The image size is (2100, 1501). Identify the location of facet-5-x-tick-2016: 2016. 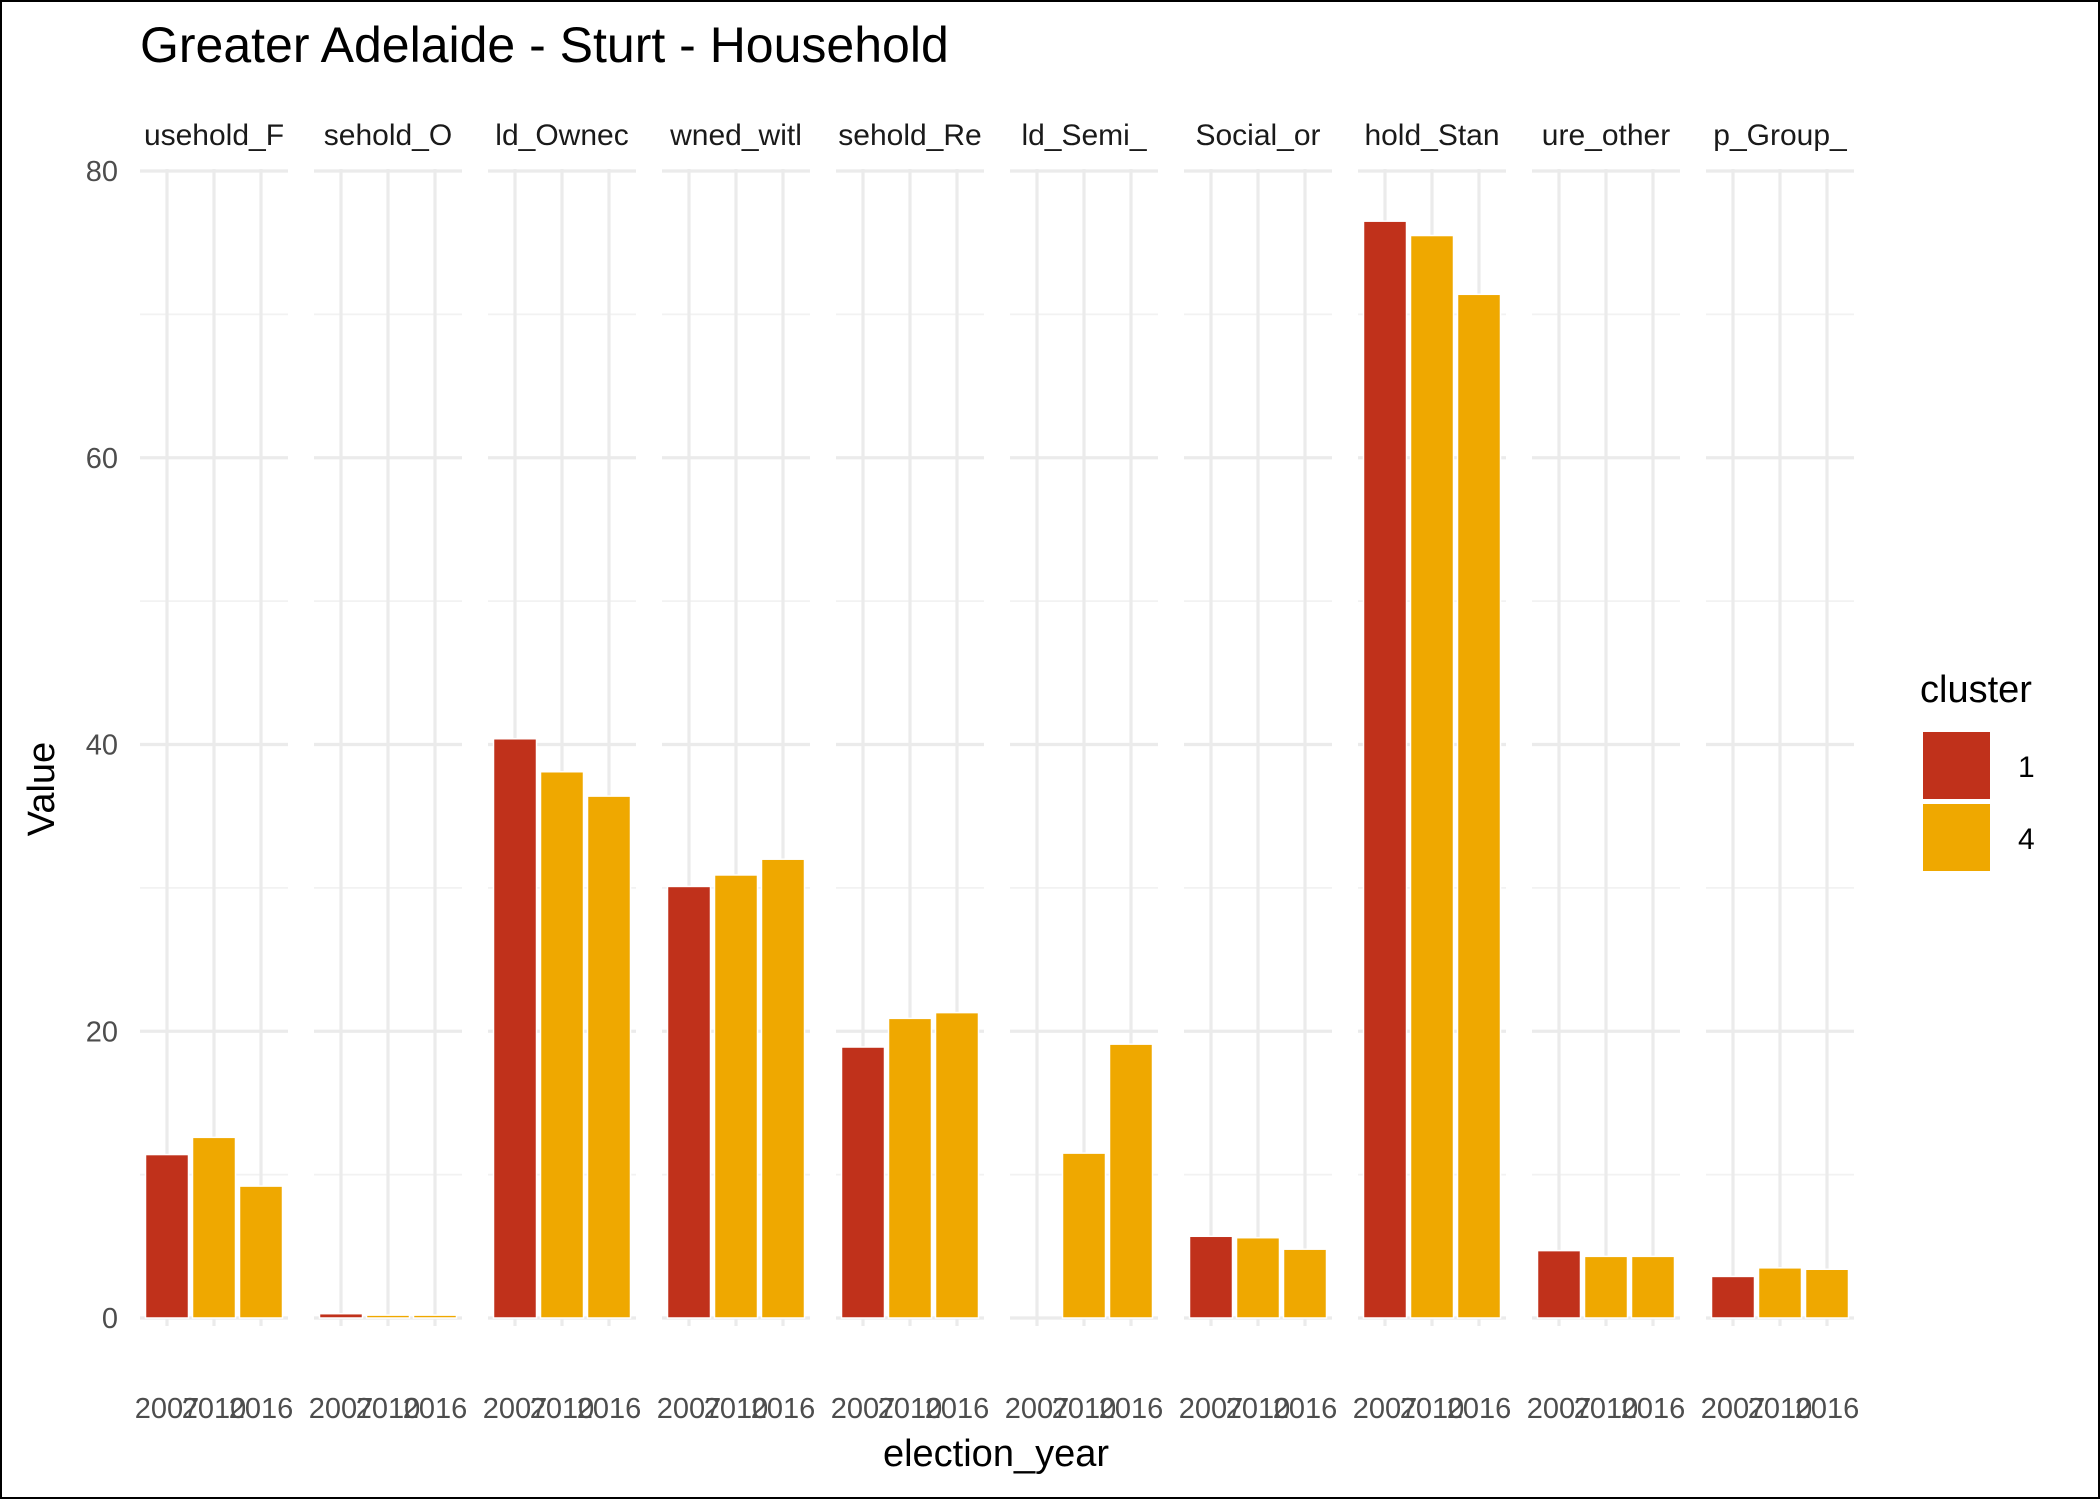
(957, 1409).